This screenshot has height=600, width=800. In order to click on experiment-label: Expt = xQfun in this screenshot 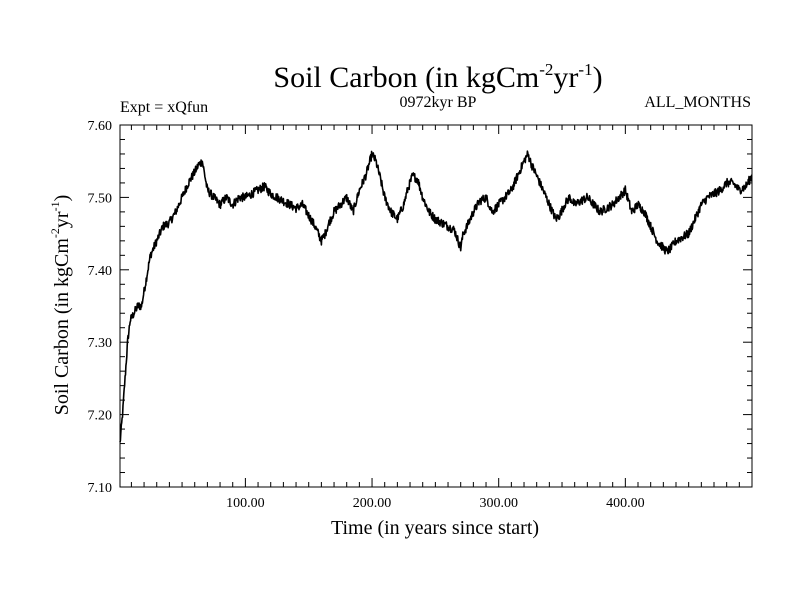, I will do `click(164, 107)`.